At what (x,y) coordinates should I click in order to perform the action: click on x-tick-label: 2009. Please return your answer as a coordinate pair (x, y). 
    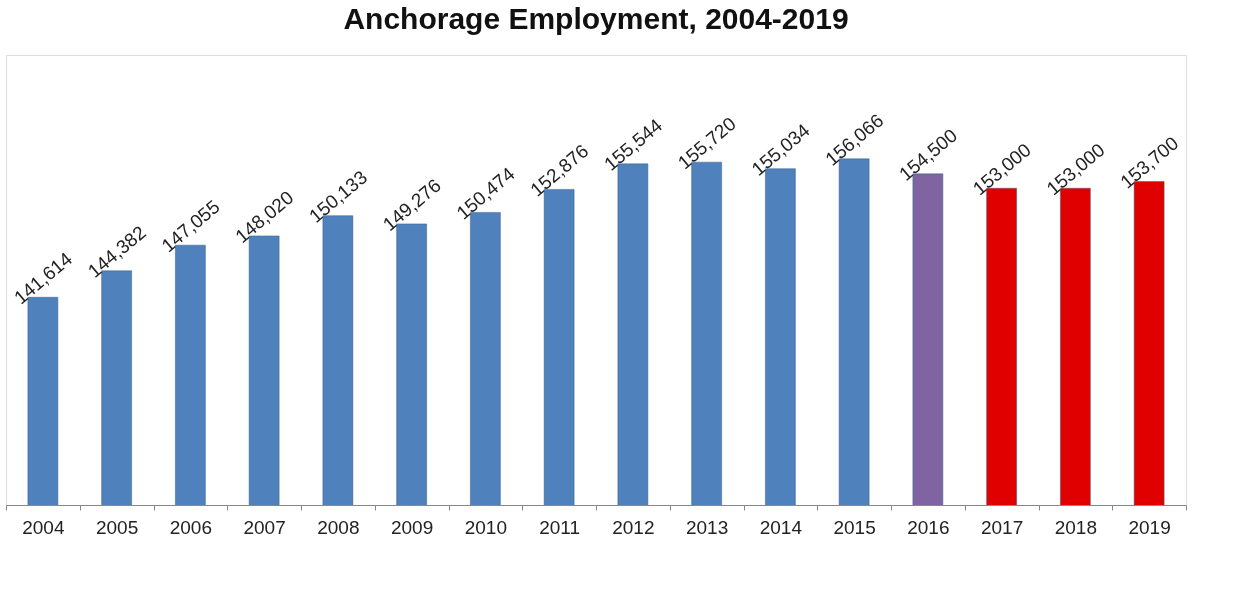
    Looking at the image, I should click on (412, 527).